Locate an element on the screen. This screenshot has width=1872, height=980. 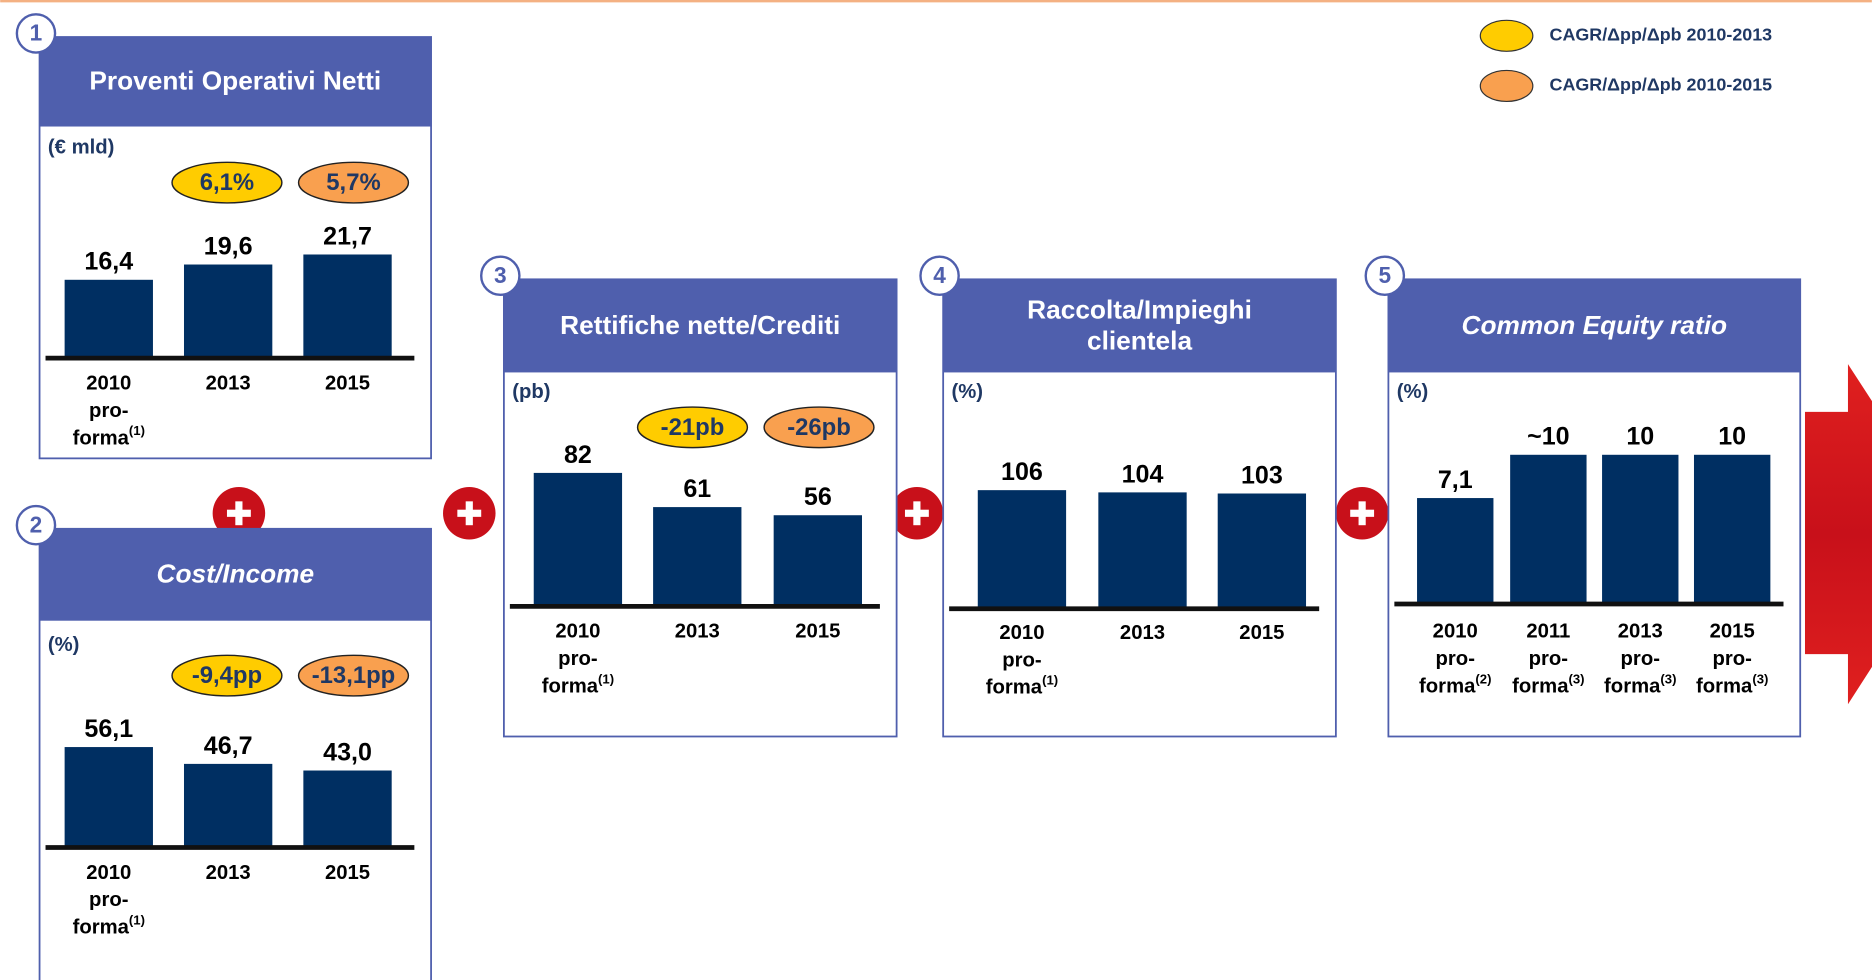
value-label: 43,0 is located at coordinates (347, 752).